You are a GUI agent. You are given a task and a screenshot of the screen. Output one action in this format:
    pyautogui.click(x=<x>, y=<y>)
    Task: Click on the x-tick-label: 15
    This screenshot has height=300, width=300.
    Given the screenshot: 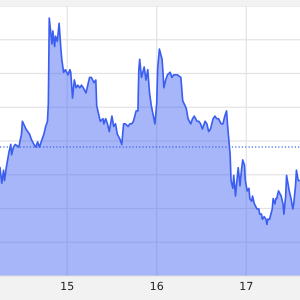 What is the action you would take?
    pyautogui.click(x=67, y=286)
    